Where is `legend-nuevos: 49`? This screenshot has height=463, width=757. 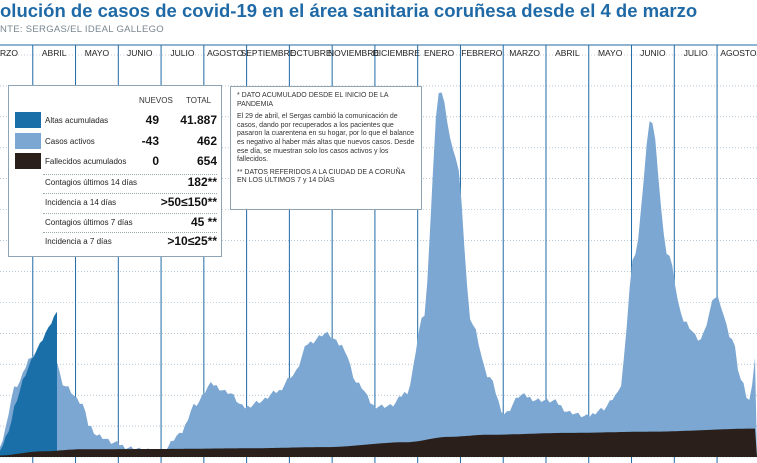
legend-nuevos: 49 is located at coordinates (152, 120).